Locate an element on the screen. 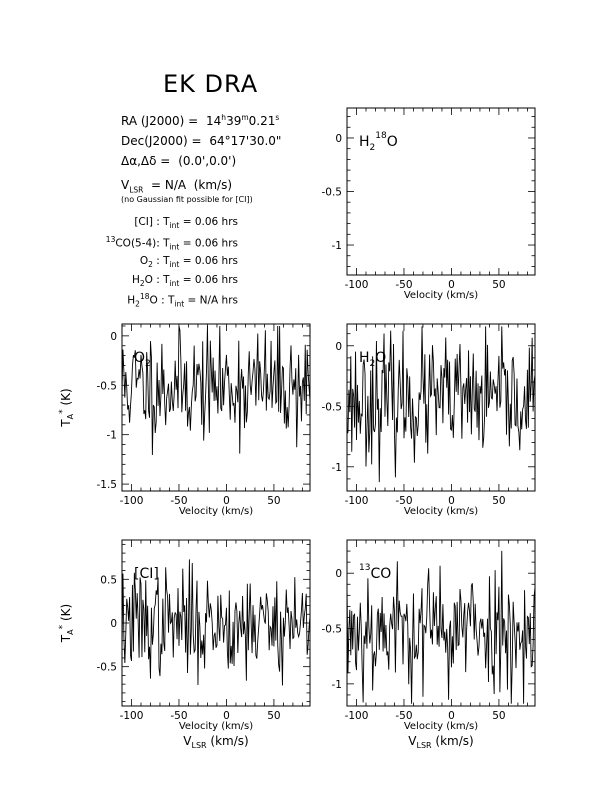 This screenshot has width=612, height=792. tint-13co: 13CO(5-4): Tint = 0.06 hrs is located at coordinates (171, 243).